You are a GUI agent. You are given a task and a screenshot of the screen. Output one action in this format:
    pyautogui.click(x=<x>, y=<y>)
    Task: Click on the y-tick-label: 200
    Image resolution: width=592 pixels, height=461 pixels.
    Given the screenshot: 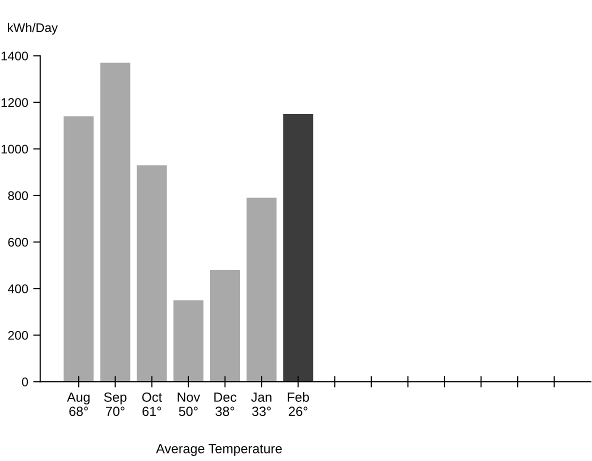 What is the action you would take?
    pyautogui.click(x=18, y=335)
    